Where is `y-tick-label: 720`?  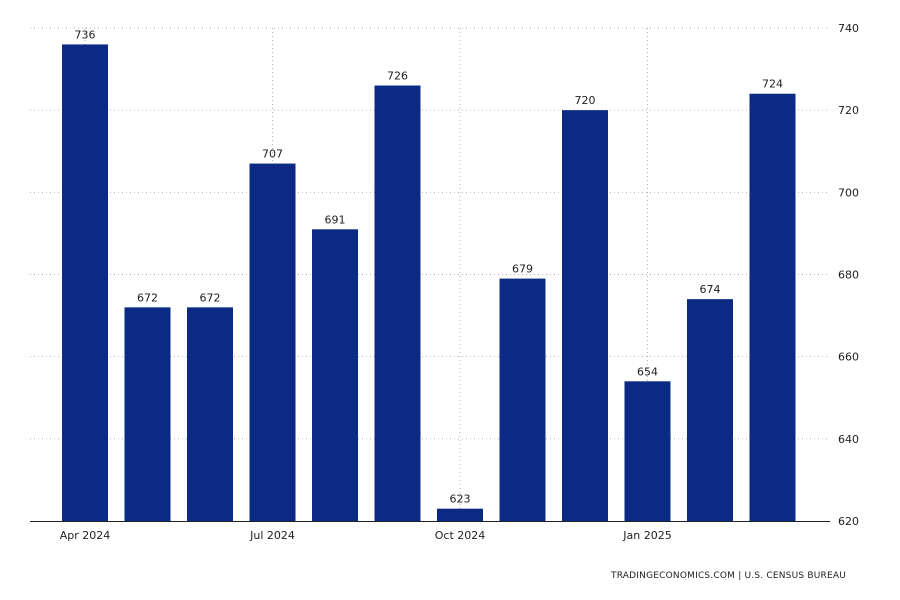 y-tick-label: 720 is located at coordinates (848, 110).